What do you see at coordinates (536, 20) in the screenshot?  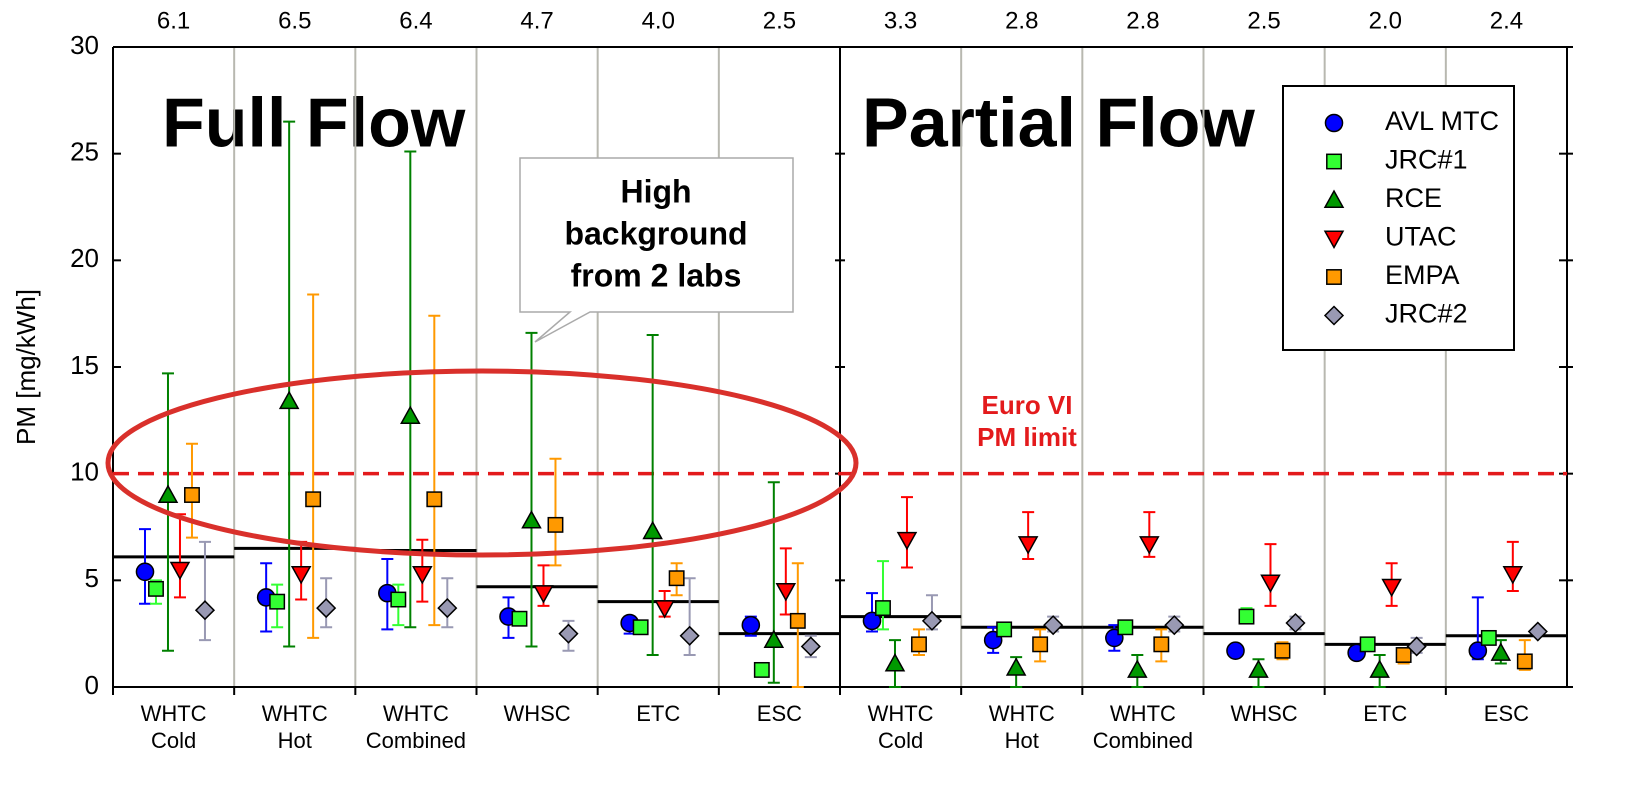 I see `mean-label: 4.7` at bounding box center [536, 20].